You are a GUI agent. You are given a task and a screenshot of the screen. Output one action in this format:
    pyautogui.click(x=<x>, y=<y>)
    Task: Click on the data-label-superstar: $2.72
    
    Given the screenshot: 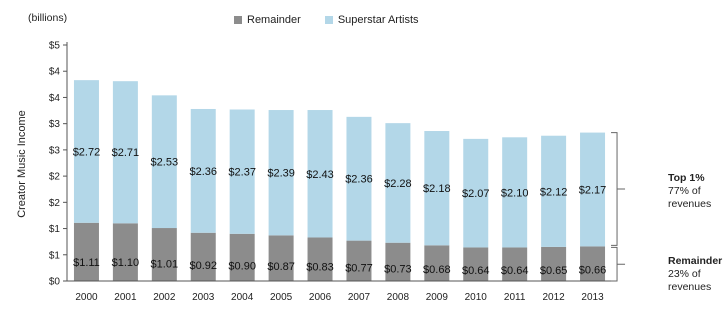 What is the action you would take?
    pyautogui.click(x=87, y=152)
    